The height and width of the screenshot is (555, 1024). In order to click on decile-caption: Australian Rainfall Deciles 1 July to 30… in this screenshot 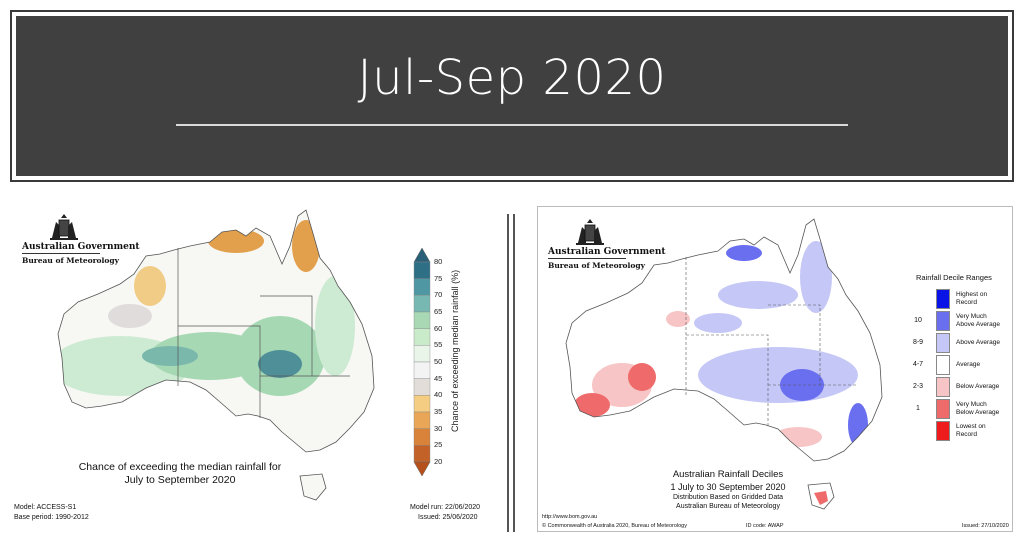, I will do `click(728, 490)`.